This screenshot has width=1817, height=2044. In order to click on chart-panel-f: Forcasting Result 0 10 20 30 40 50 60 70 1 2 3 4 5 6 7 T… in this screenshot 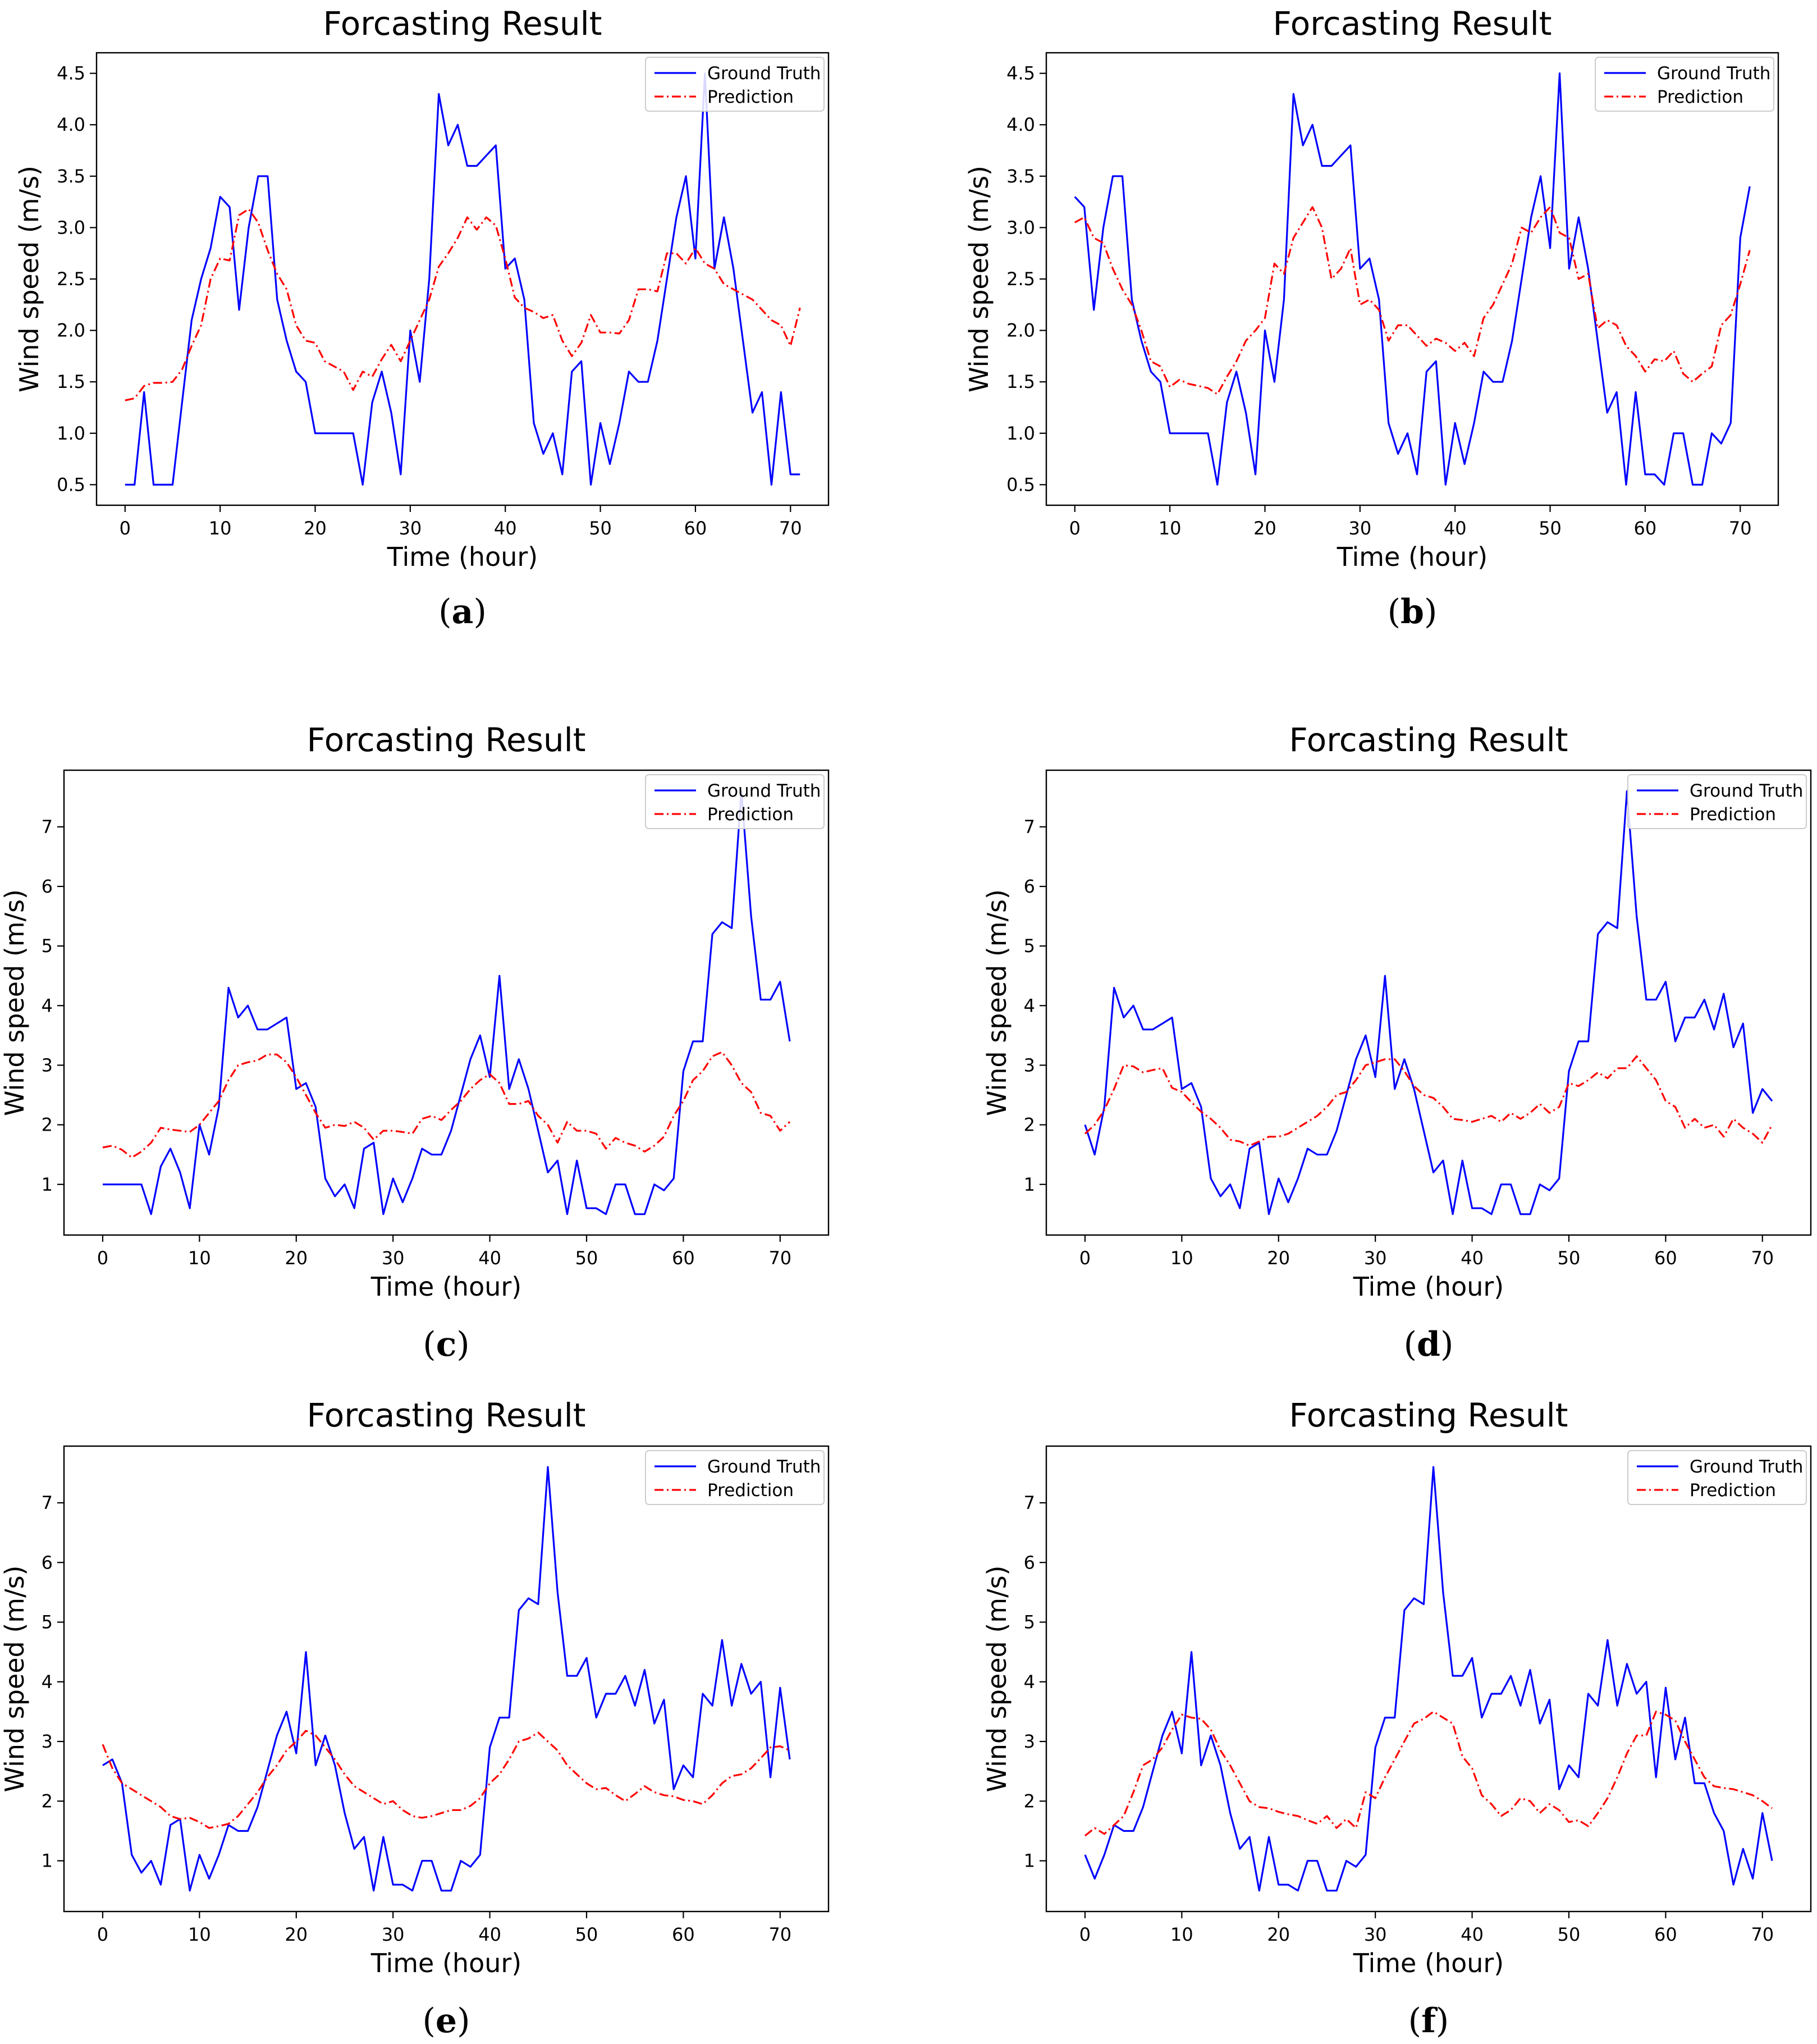, I will do `click(1397, 1718)`.